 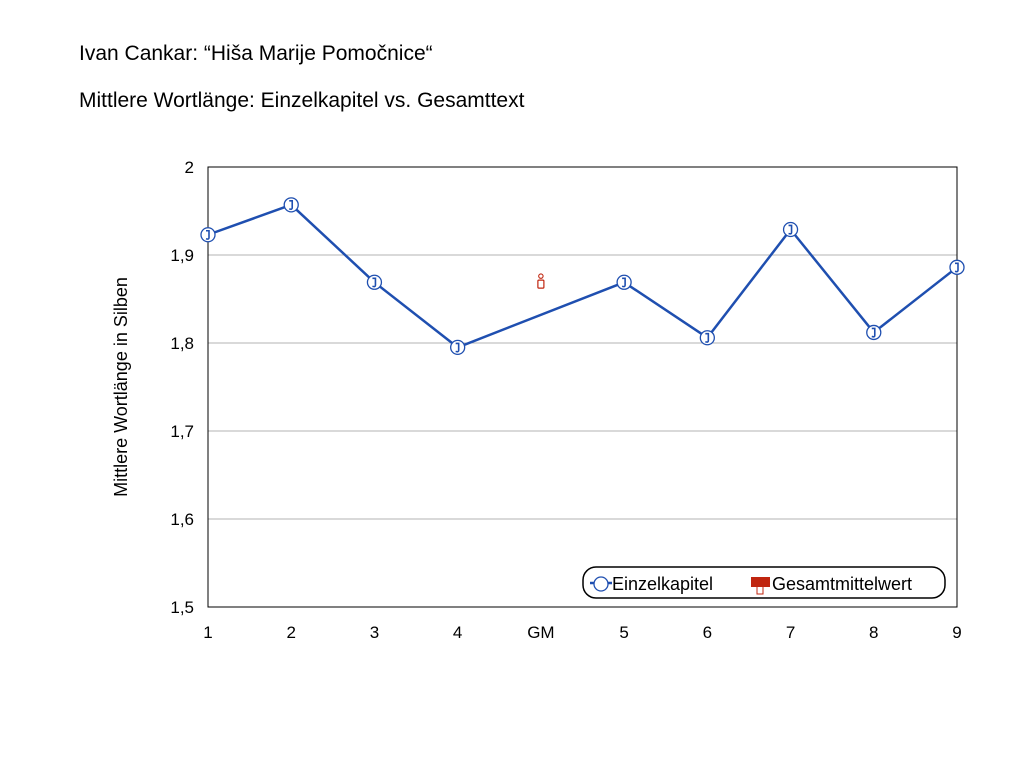 I want to click on y-tick-label: 1,8, so click(x=182, y=343).